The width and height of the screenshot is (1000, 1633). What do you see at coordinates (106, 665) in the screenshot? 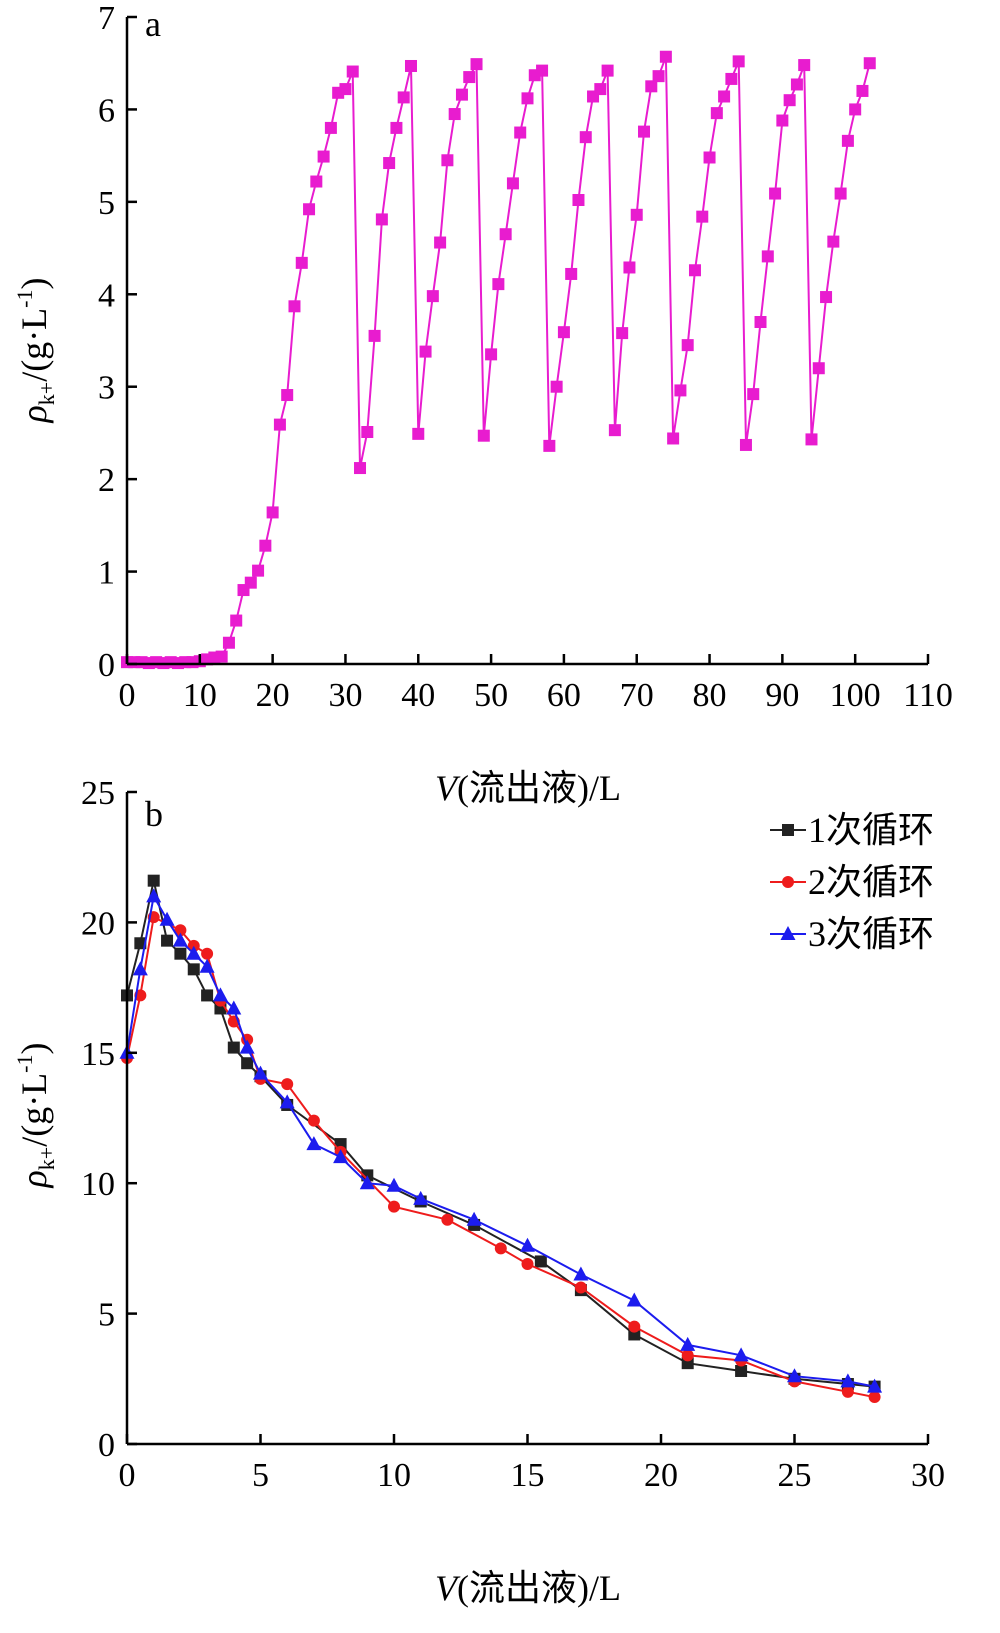
I see `y-tick-label: 0` at bounding box center [106, 665].